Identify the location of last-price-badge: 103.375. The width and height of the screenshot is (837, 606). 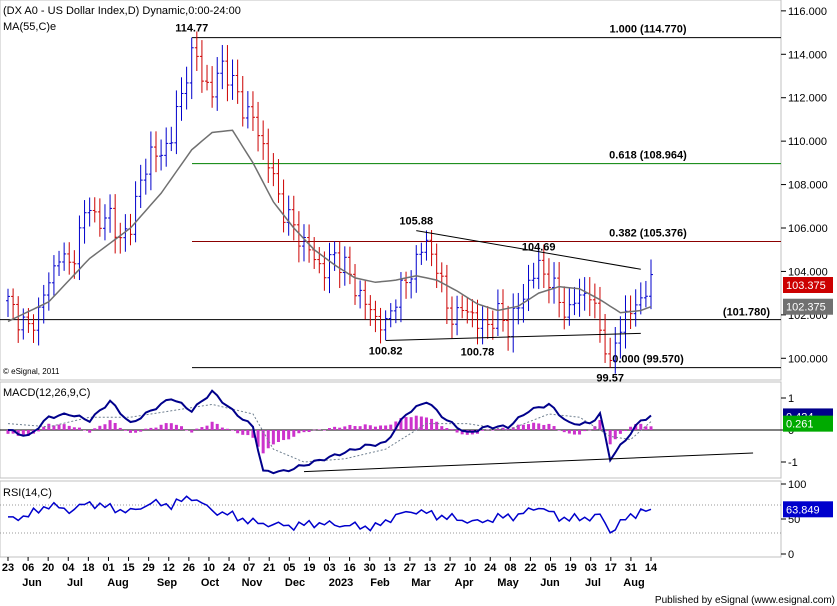
(806, 286).